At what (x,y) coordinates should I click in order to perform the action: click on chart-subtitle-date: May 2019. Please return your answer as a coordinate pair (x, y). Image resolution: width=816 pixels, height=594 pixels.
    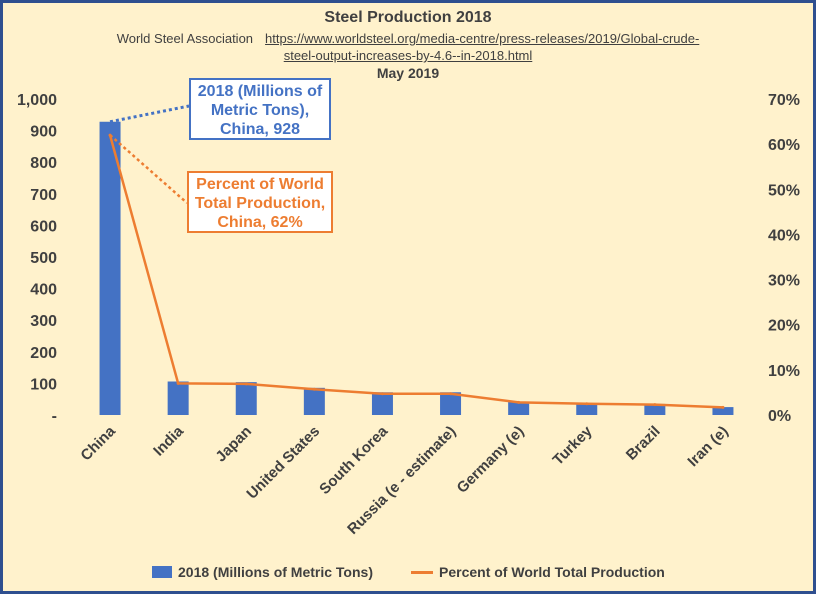
    Looking at the image, I should click on (408, 73).